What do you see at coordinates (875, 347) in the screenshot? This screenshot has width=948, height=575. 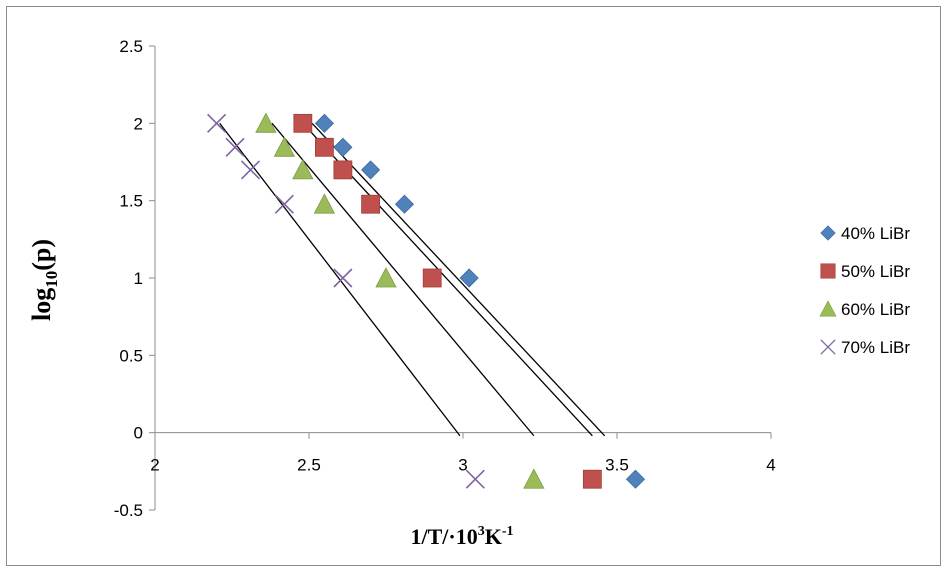 I see `legend-label: 70% LiBr` at bounding box center [875, 347].